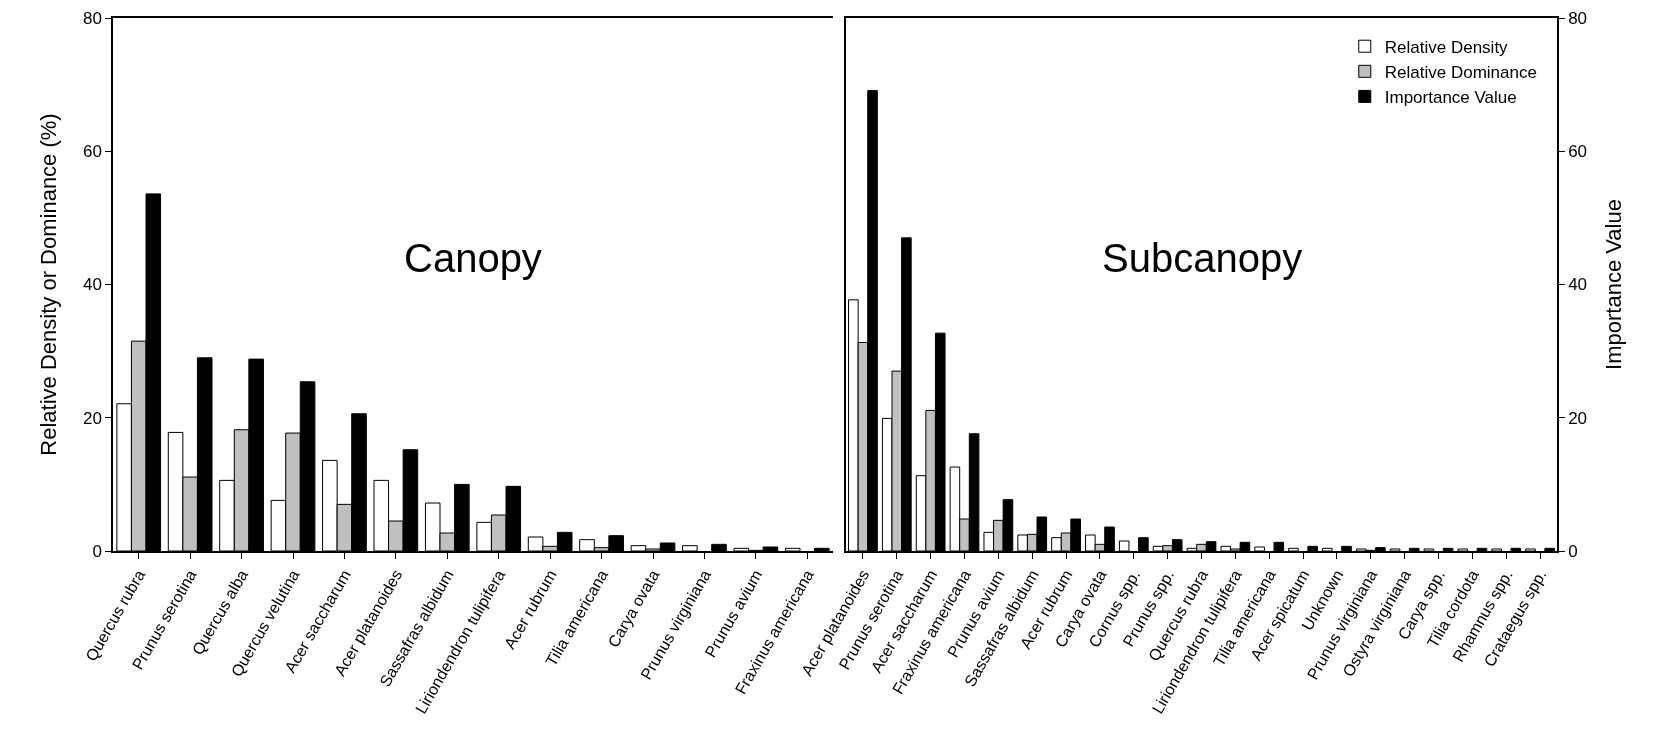 This screenshot has height=744, width=1672. Describe the element at coordinates (92, 285) in the screenshot. I see `y-tick-label: 40` at that location.